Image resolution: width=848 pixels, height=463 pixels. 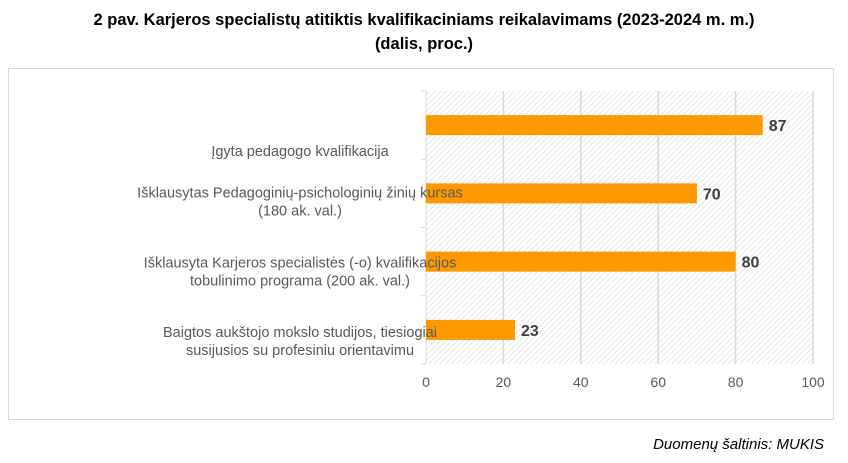 What do you see at coordinates (751, 263) in the screenshot?
I see `data-label: 80` at bounding box center [751, 263].